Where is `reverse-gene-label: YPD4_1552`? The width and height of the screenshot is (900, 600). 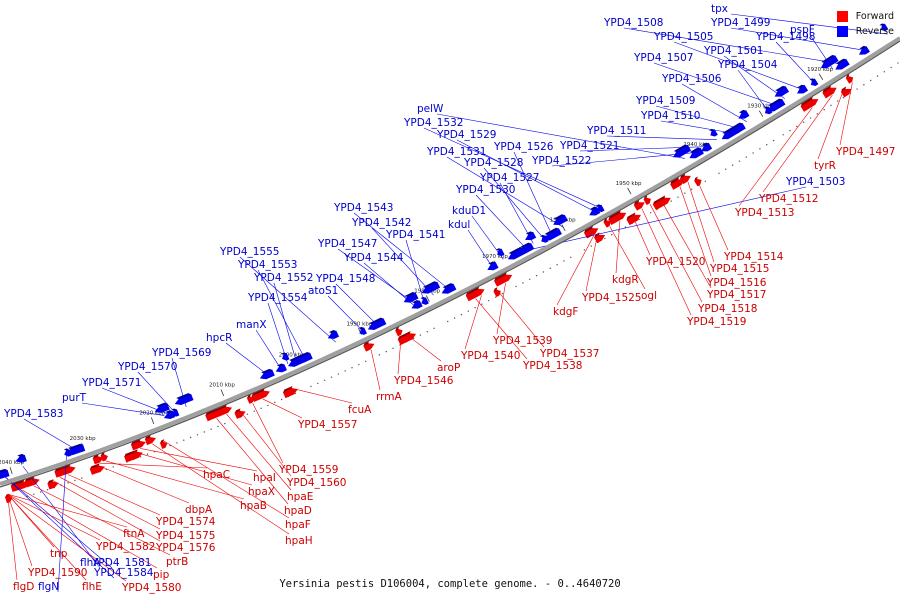 reverse-gene-label: YPD4_1552 is located at coordinates (283, 278).